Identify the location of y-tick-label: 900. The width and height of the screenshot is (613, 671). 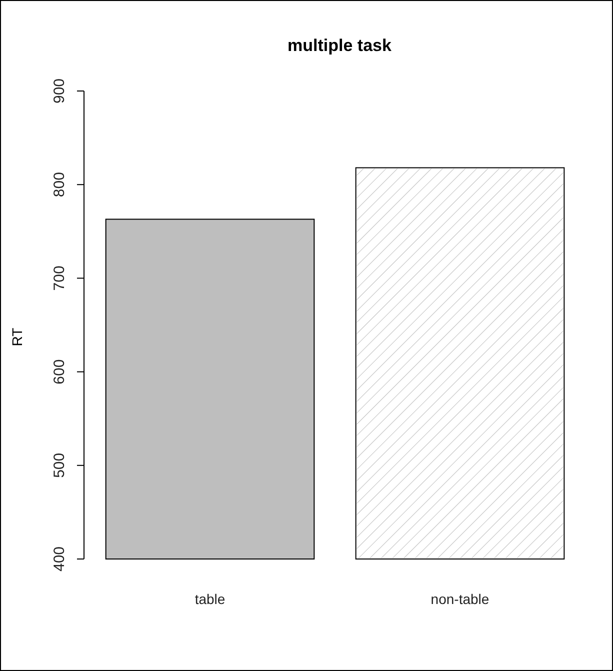
(59, 91).